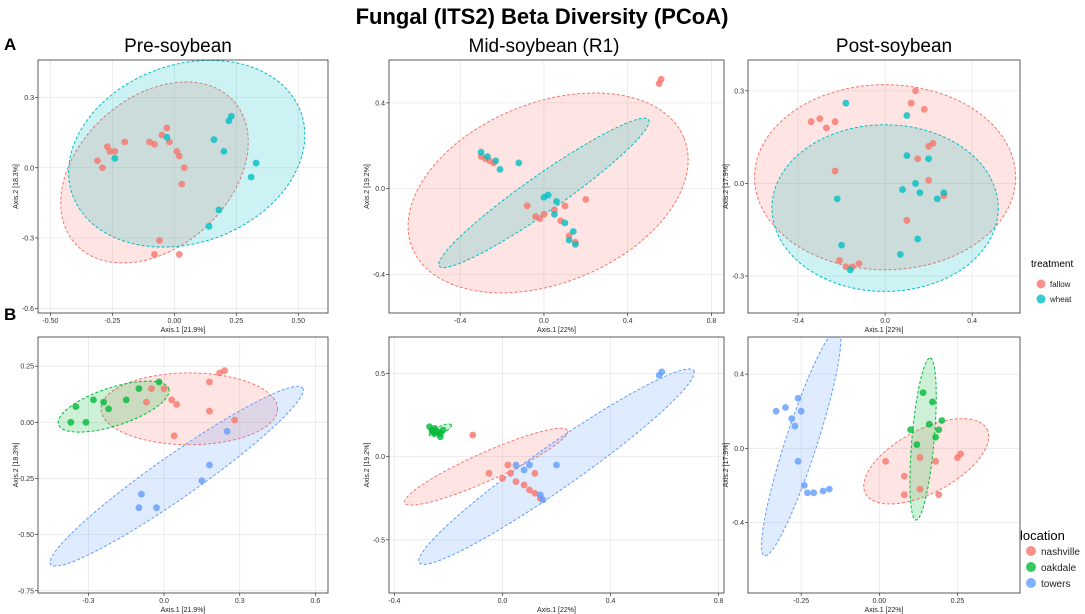 The height and width of the screenshot is (614, 1085). What do you see at coordinates (10, 314) in the screenshot?
I see `row-label-b: B` at bounding box center [10, 314].